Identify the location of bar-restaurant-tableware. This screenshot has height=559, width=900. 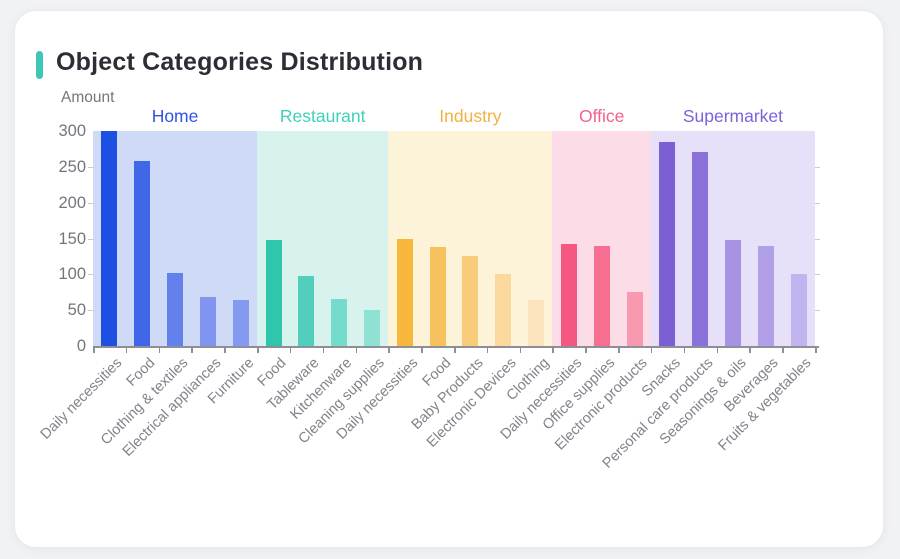
(306, 311).